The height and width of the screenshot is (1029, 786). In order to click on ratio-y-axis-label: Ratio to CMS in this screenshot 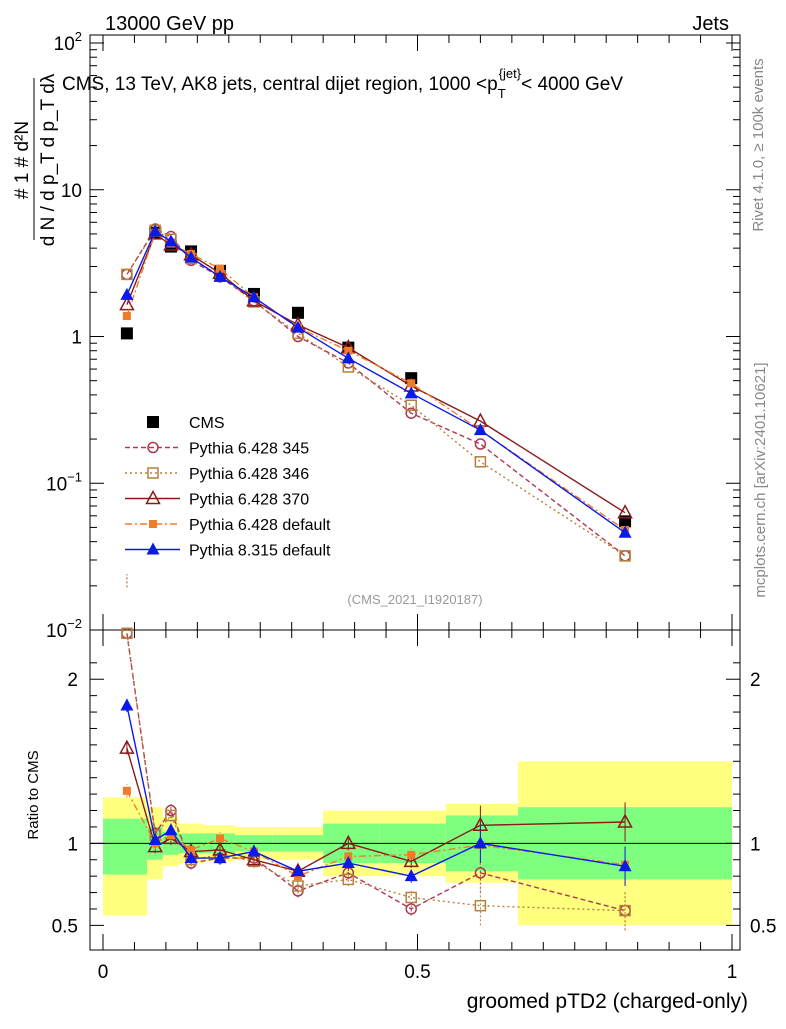, I will do `click(33, 794)`.